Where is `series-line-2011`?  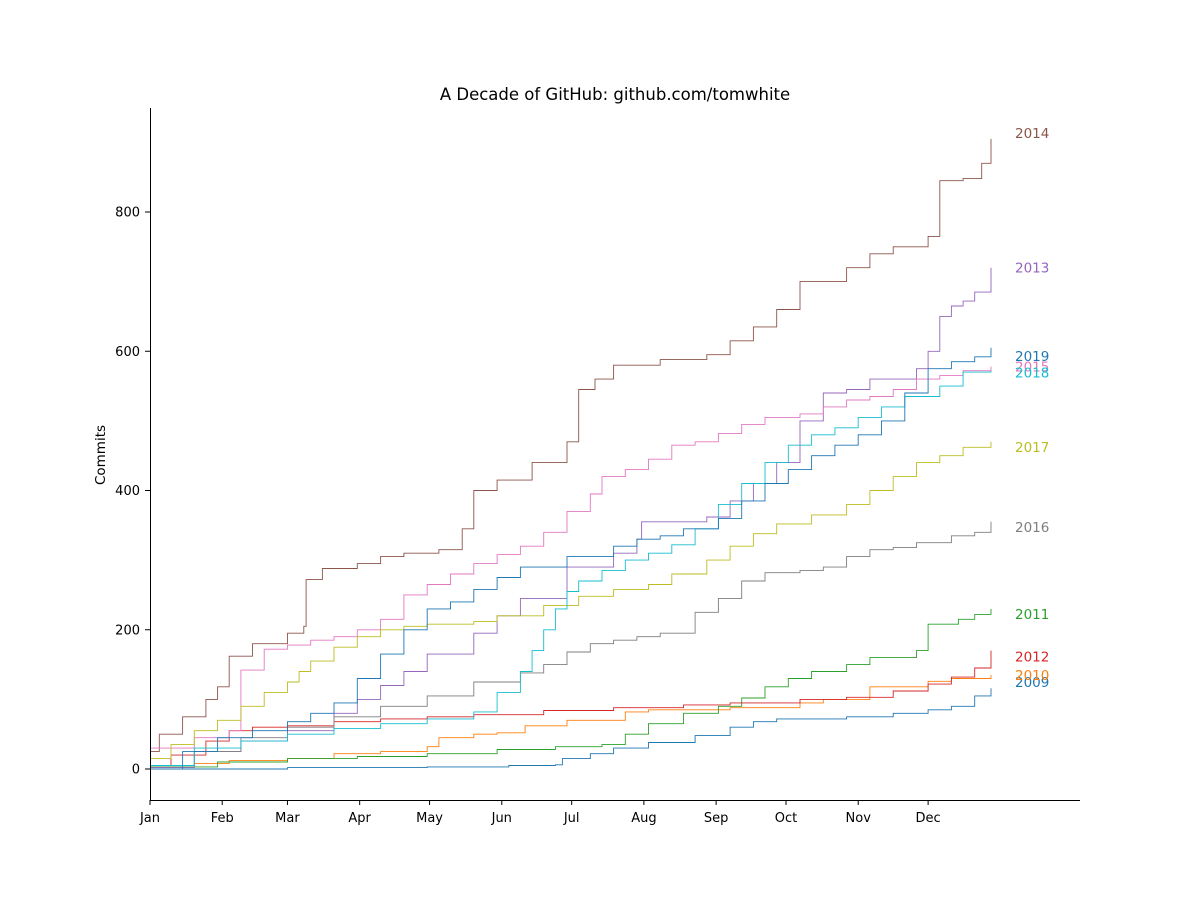
series-line-2011 is located at coordinates (571, 688).